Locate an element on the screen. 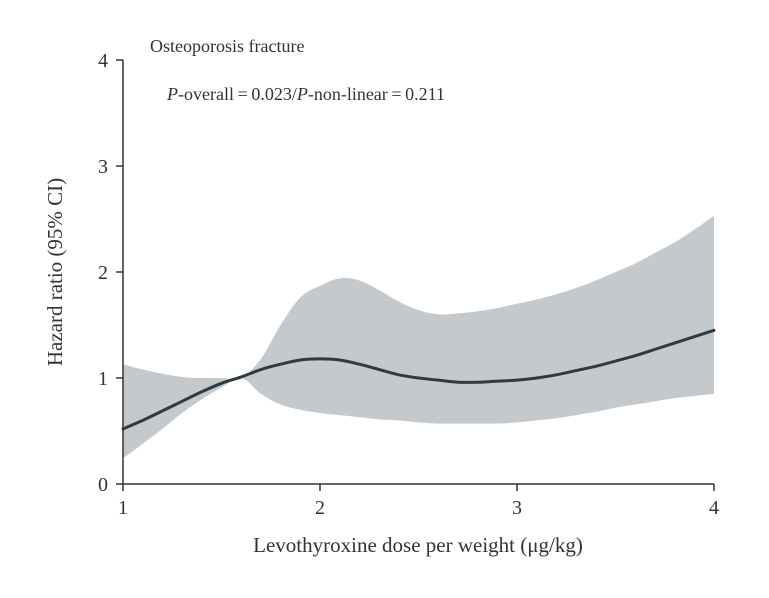 The width and height of the screenshot is (769, 598). y-tick-label-1: 1 is located at coordinates (103, 379).